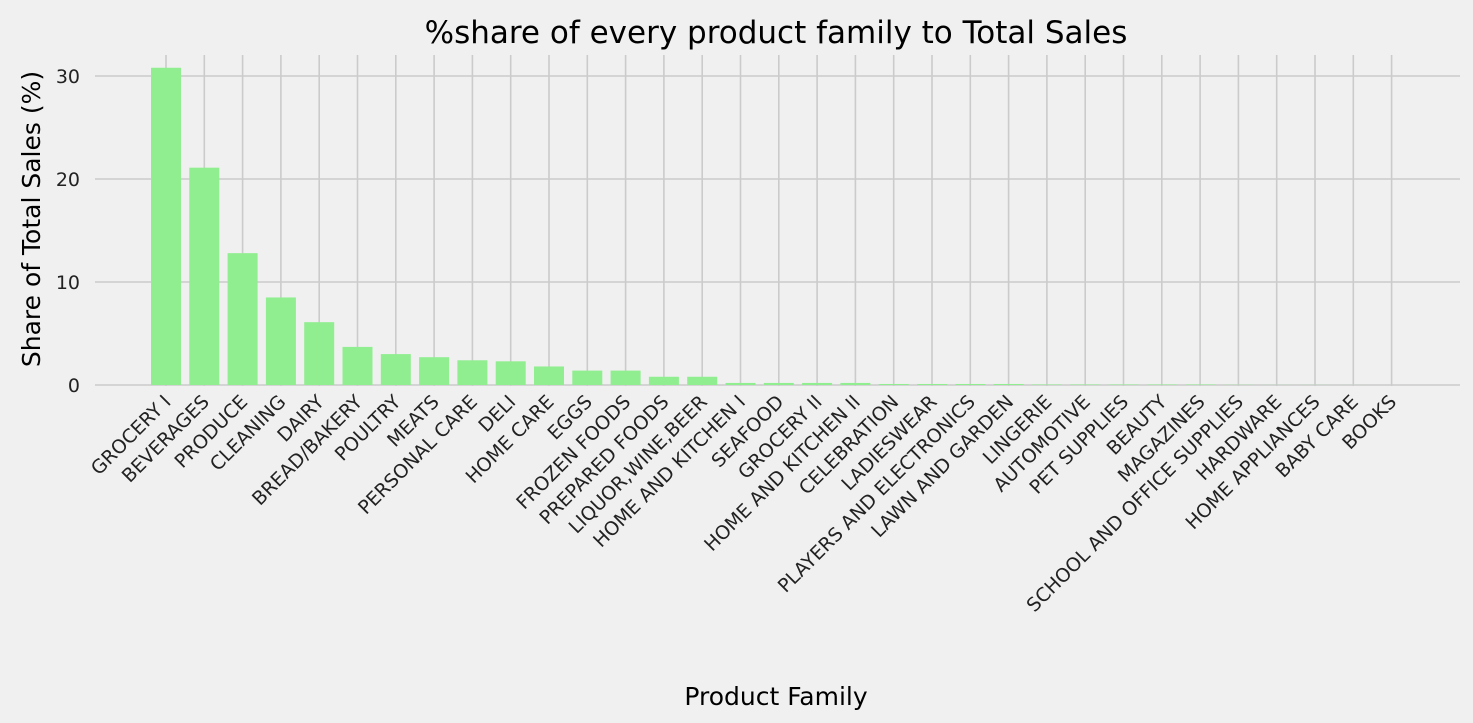 This screenshot has width=1473, height=723. What do you see at coordinates (68, 283) in the screenshot?
I see `y-tick-label: 10` at bounding box center [68, 283].